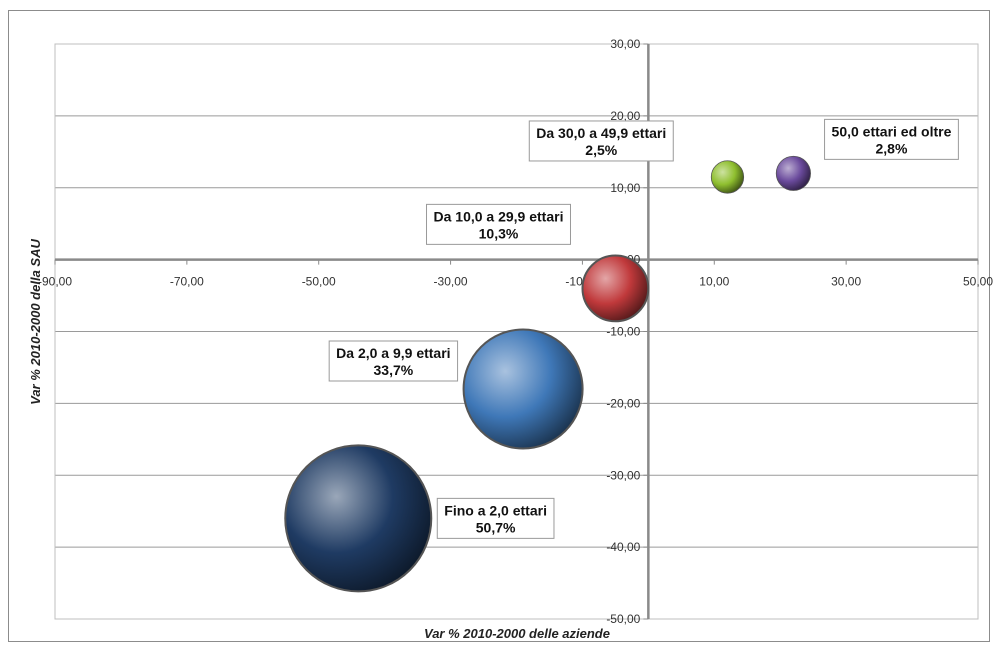  Describe the element at coordinates (625, 44) in the screenshot. I see `y-tick-label: 30,00` at that location.